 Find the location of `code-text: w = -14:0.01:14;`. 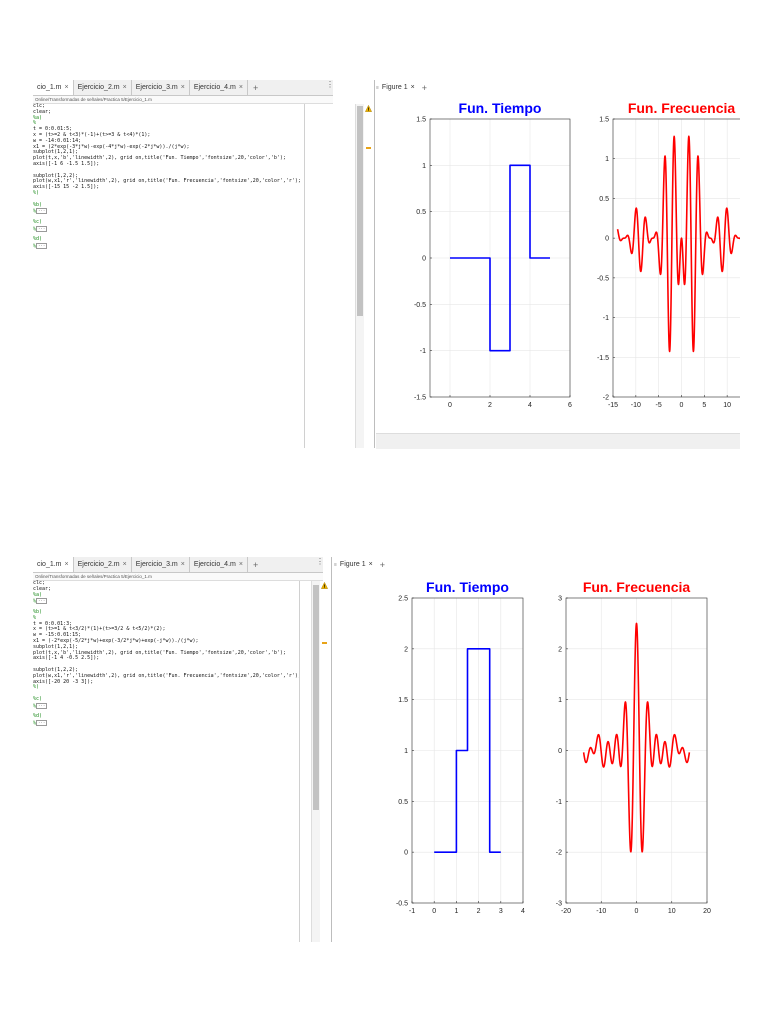

code-text: w = -14:0.01:14; is located at coordinates (57, 140).